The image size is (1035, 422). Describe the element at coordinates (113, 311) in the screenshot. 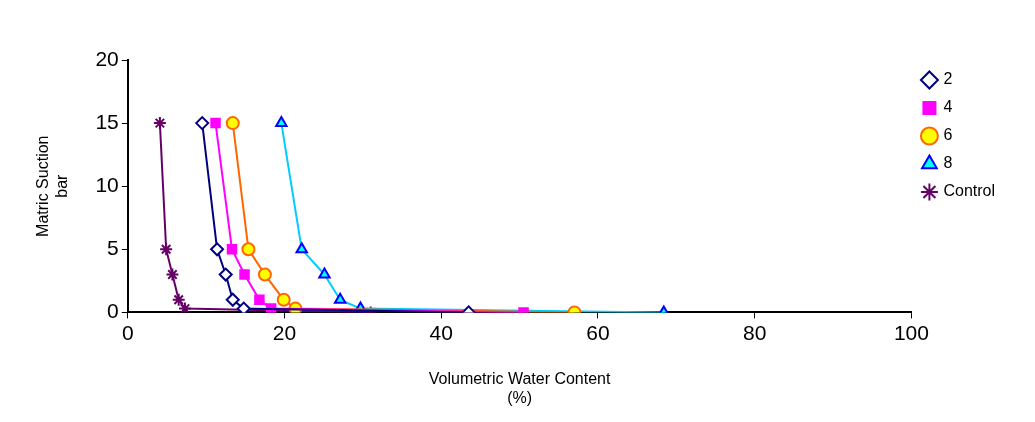

I see `y-tick-label: 0` at that location.